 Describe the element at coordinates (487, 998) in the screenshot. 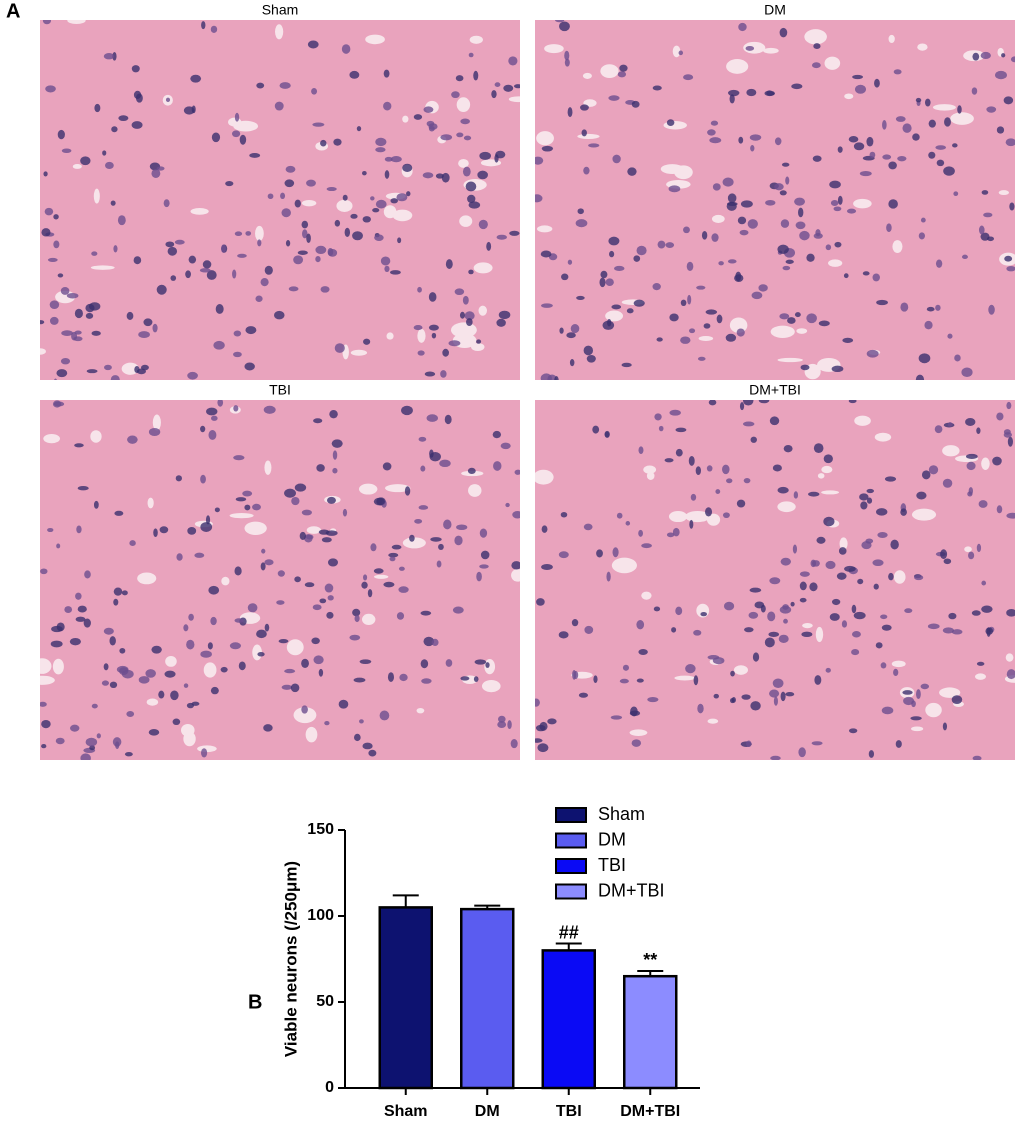

I see `bar` at that location.